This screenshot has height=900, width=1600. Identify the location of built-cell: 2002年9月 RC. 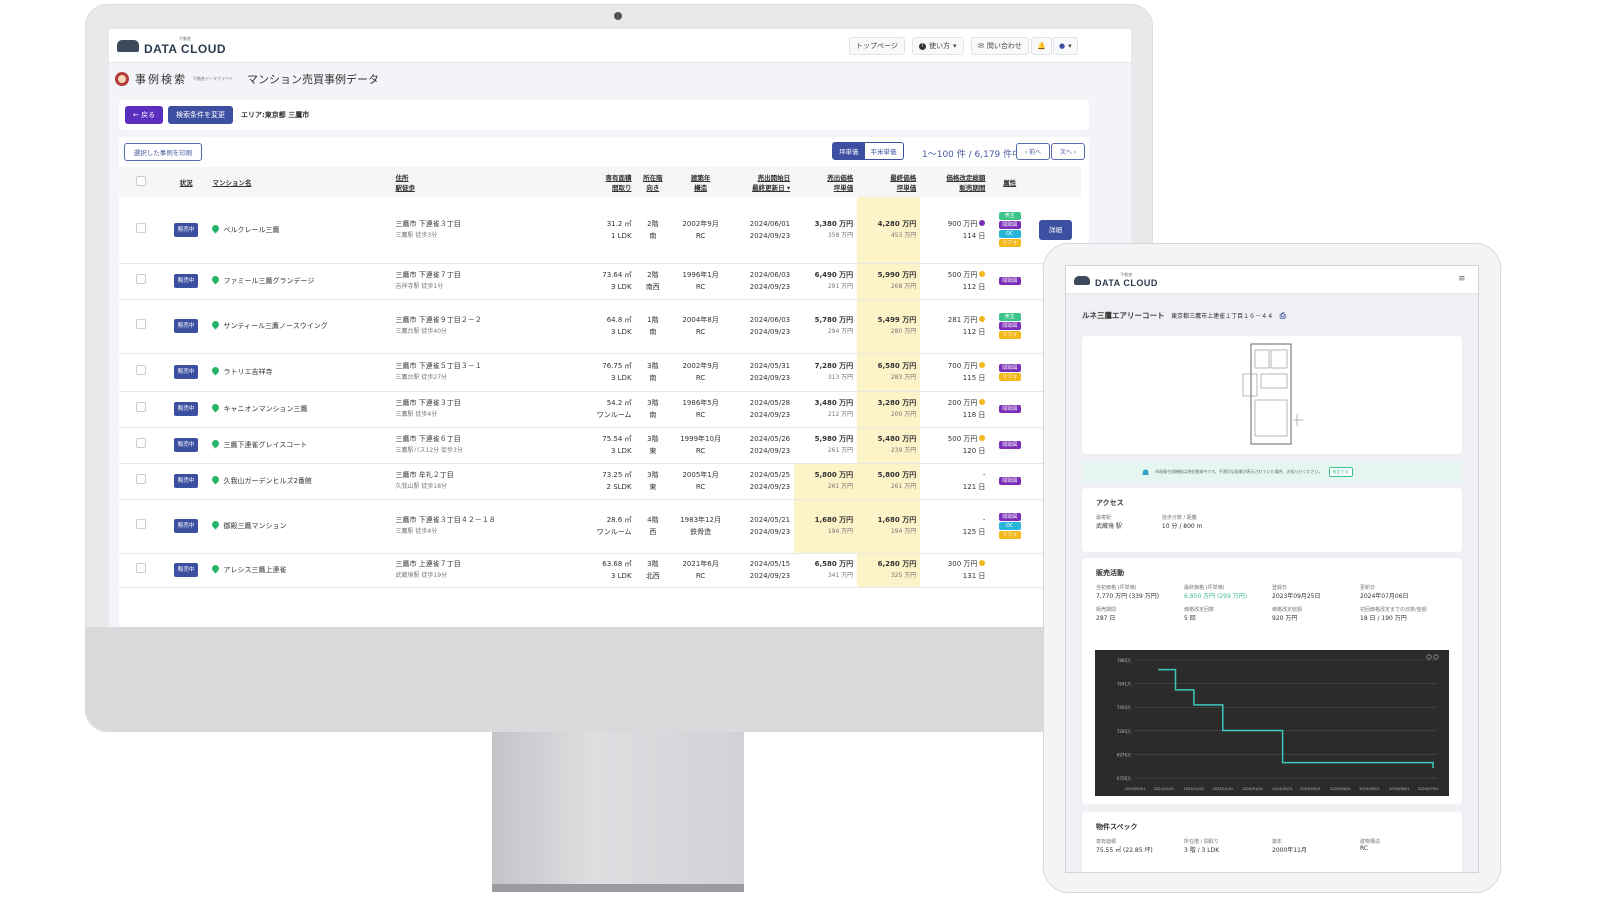
(701, 230).